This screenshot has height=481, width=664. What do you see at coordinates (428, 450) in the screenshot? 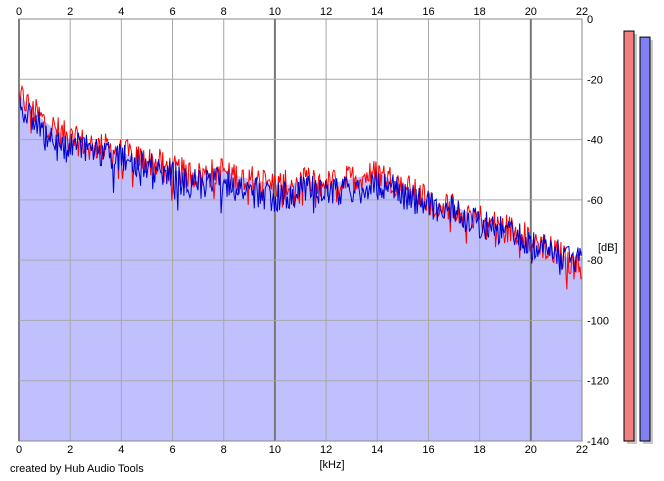
I see `x-tick-label-bottom: 16` at bounding box center [428, 450].